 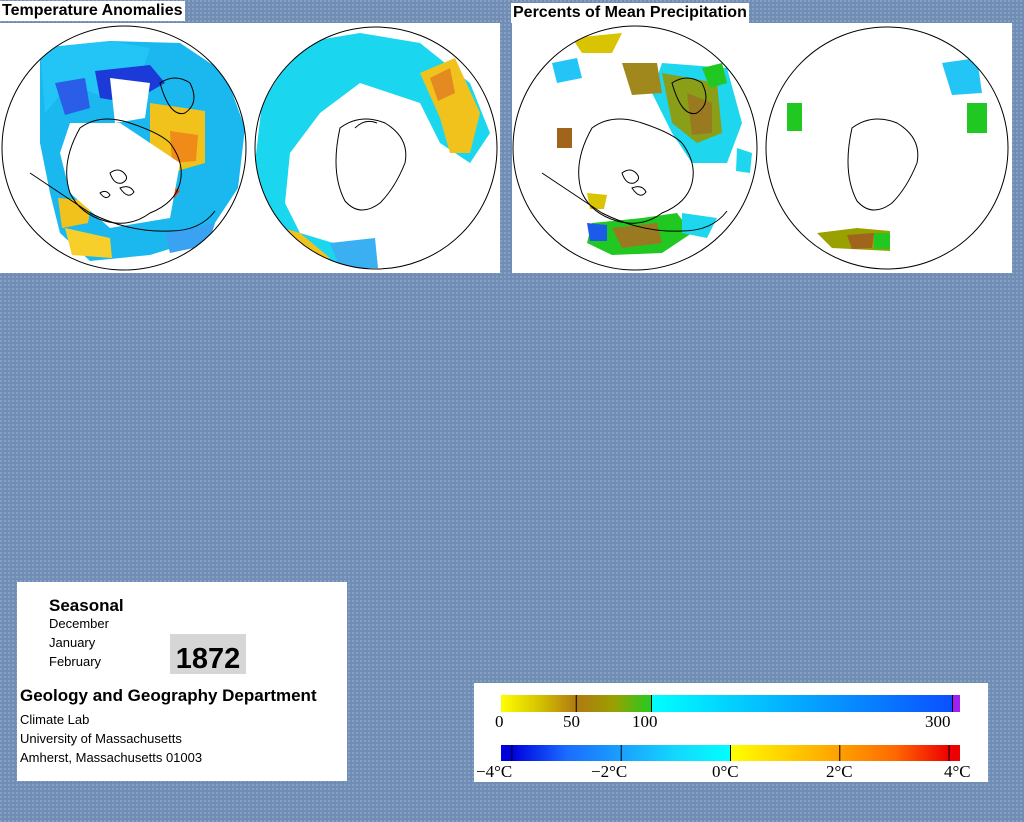 What do you see at coordinates (208, 654) in the screenshot?
I see `year-label: 1872` at bounding box center [208, 654].